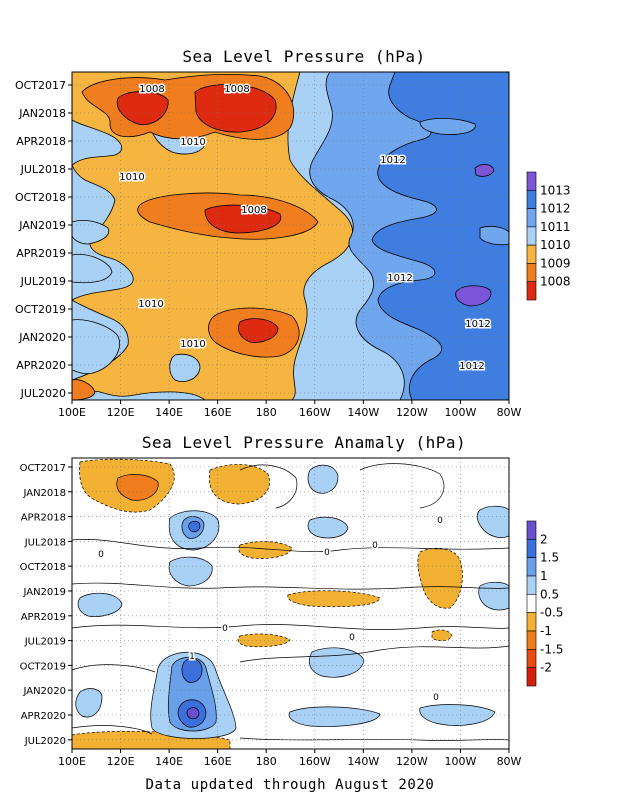 Image resolution: width=618 pixels, height=800 pixels. I want to click on colorbar-label: -0.5, so click(551, 613).